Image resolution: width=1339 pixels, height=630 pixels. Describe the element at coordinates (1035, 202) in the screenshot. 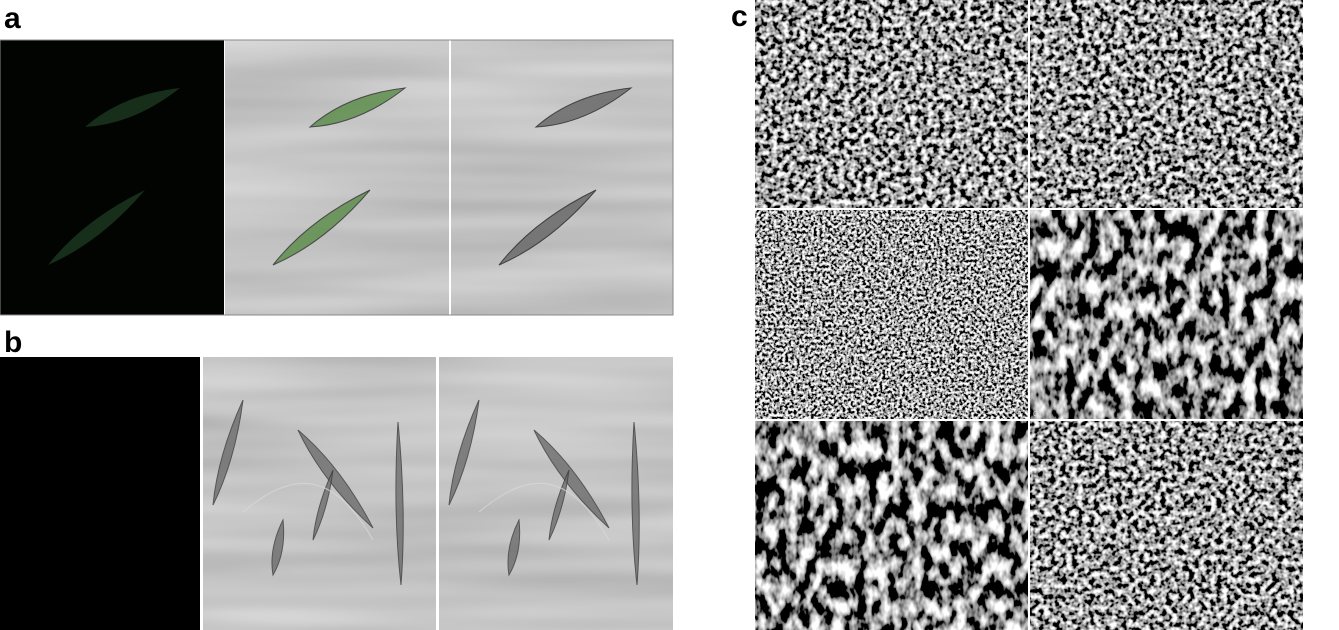

I see `subpanel-label: b` at that location.